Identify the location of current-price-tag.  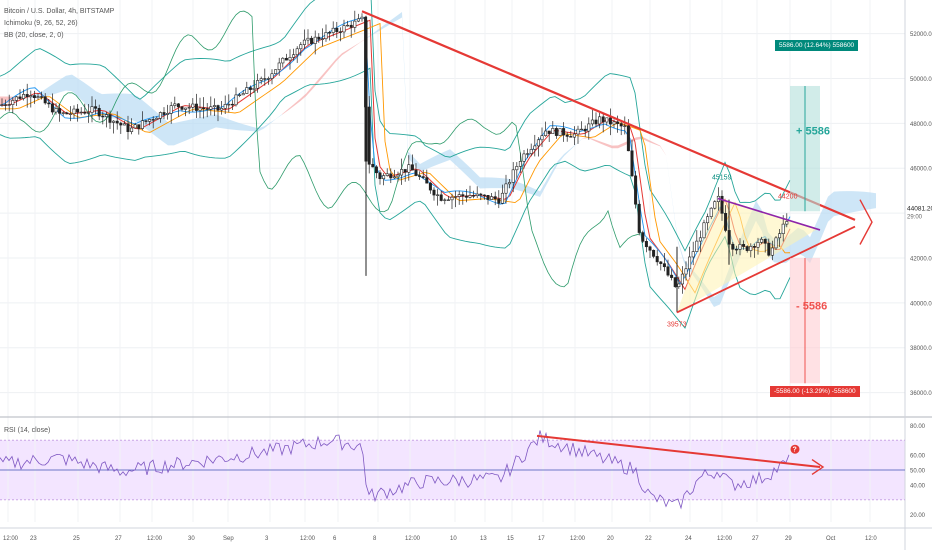
(919, 211).